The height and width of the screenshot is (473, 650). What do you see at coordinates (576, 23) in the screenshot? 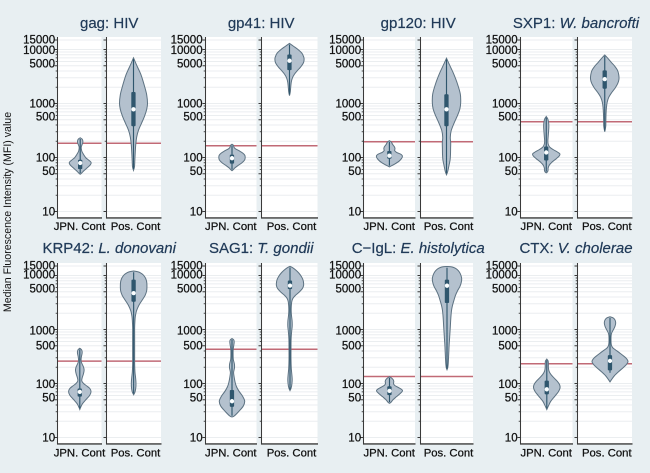
I see `svg-text: SXP1: W. bancrofti` at bounding box center [576, 23].